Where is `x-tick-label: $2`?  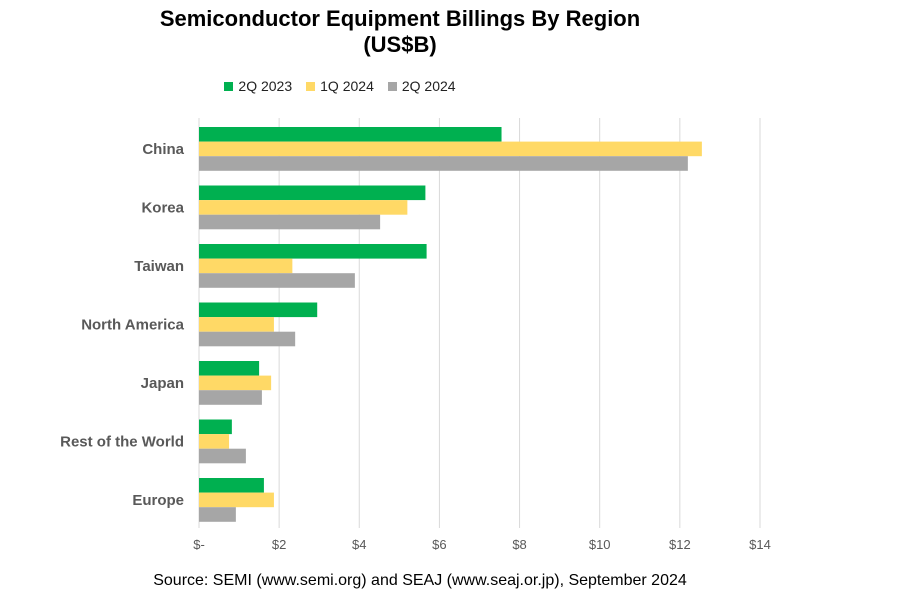 x-tick-label: $2 is located at coordinates (279, 544).